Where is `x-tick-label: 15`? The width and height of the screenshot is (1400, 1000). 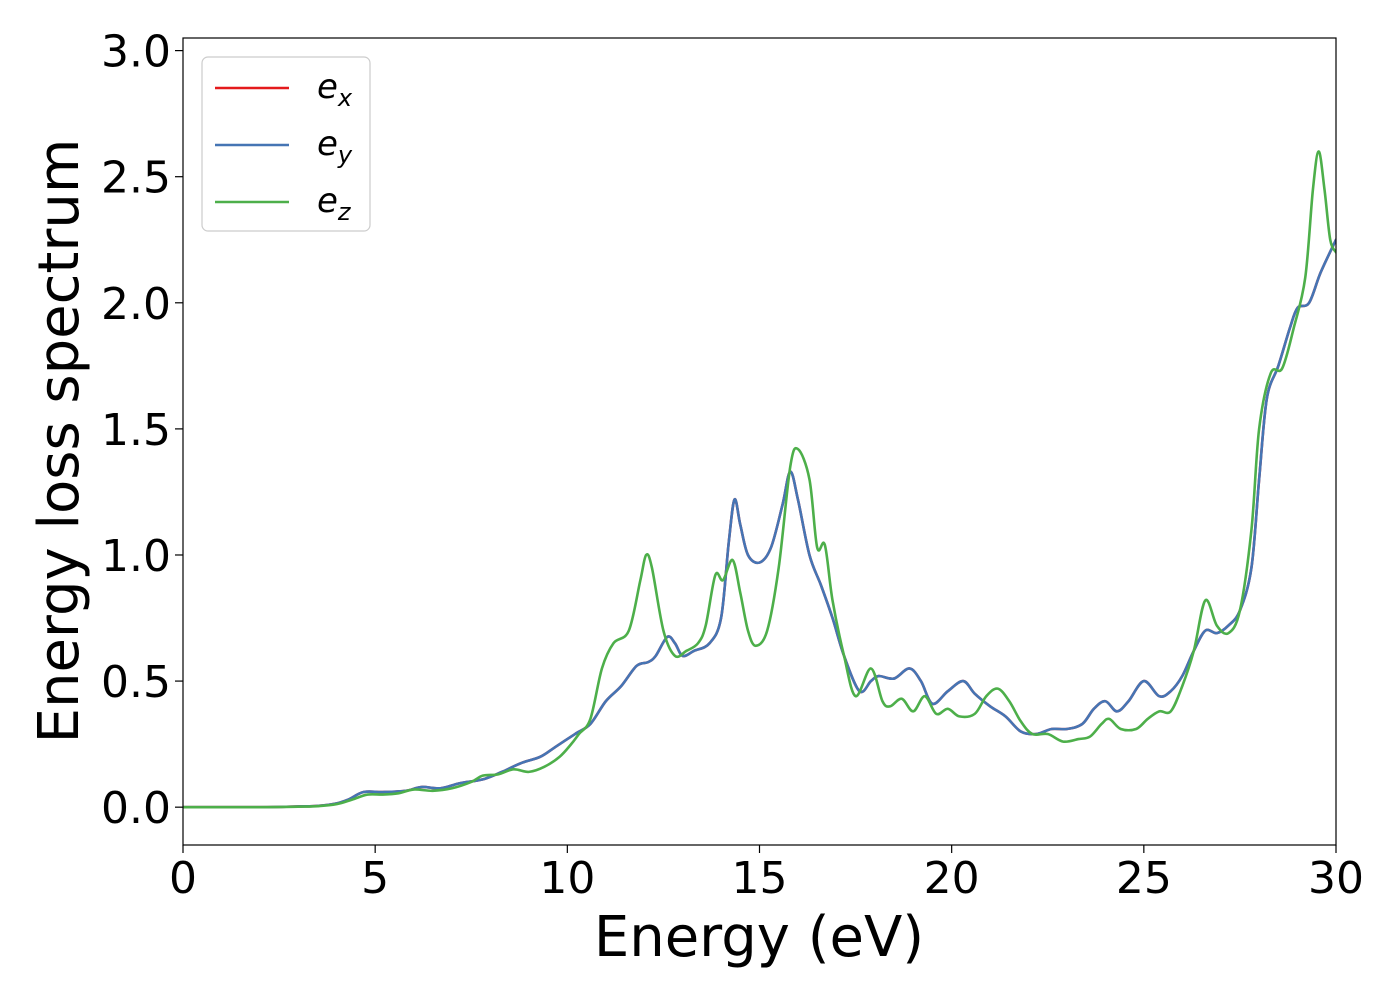
x-tick-label: 15 is located at coordinates (760, 878).